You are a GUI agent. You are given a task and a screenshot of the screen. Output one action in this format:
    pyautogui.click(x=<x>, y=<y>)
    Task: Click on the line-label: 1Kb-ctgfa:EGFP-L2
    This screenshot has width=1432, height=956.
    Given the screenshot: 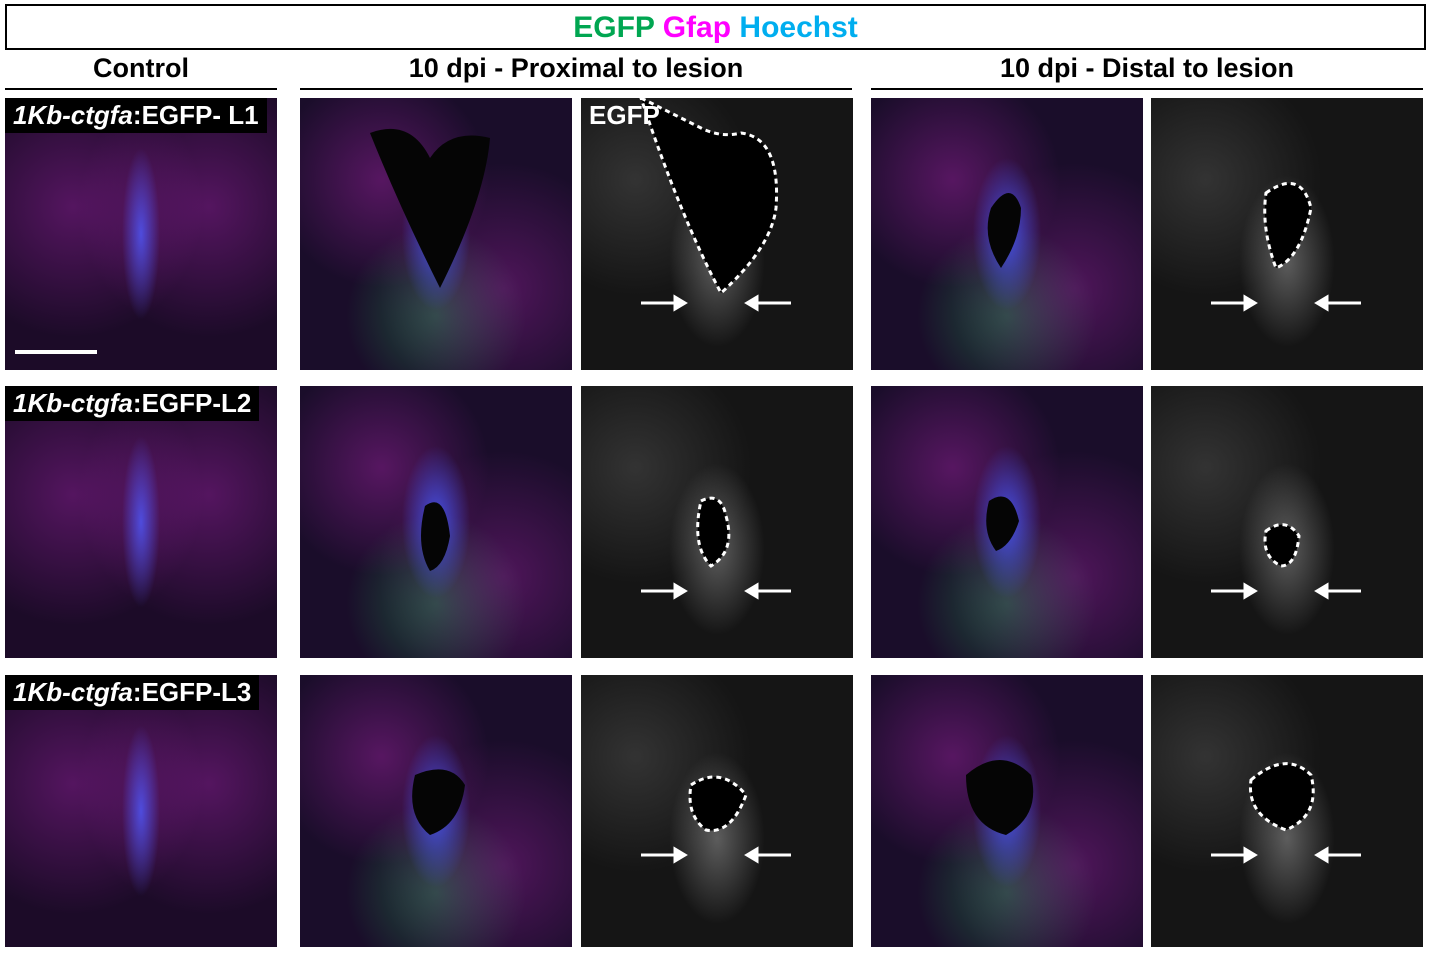 What is the action you would take?
    pyautogui.click(x=132, y=403)
    